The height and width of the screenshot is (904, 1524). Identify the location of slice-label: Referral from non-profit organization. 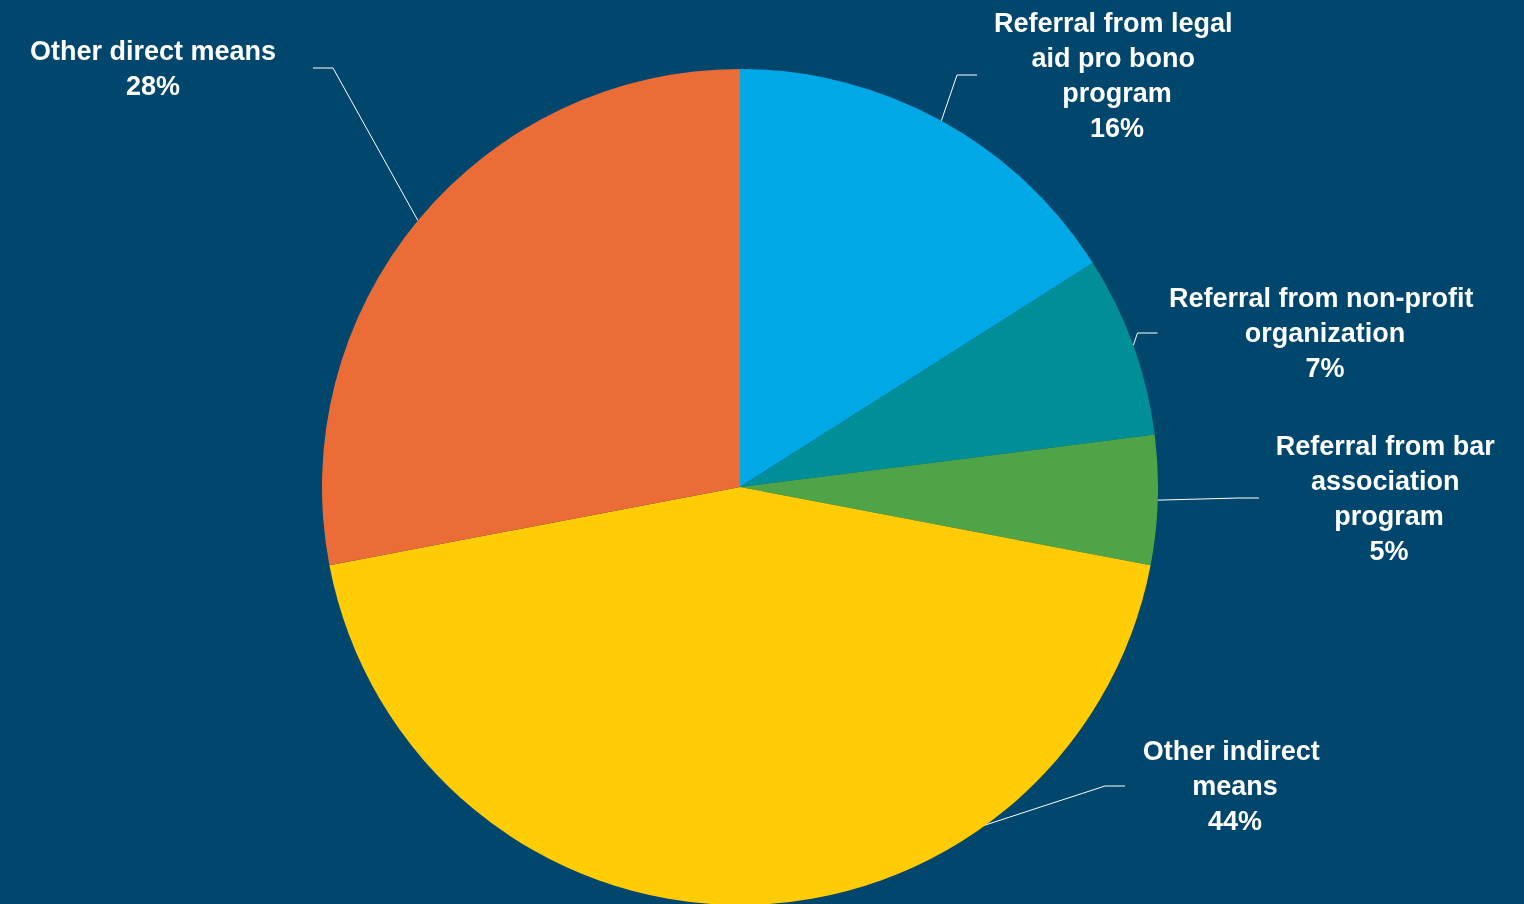
(1325, 315).